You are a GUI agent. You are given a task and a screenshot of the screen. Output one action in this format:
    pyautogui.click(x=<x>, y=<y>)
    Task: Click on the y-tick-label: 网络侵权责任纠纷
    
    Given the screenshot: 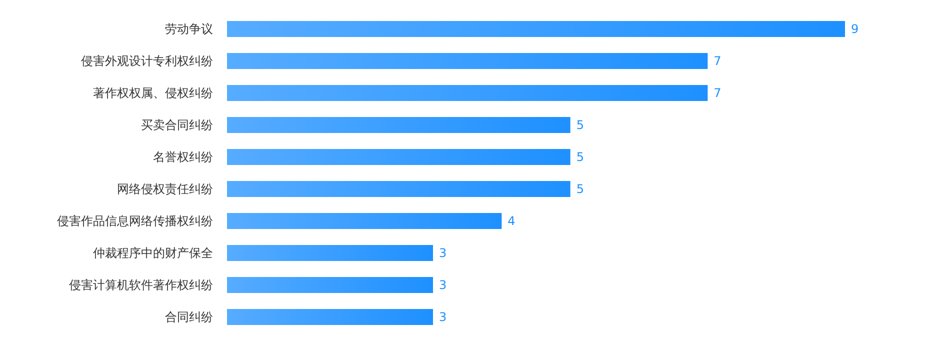 What is the action you would take?
    pyautogui.click(x=165, y=189)
    